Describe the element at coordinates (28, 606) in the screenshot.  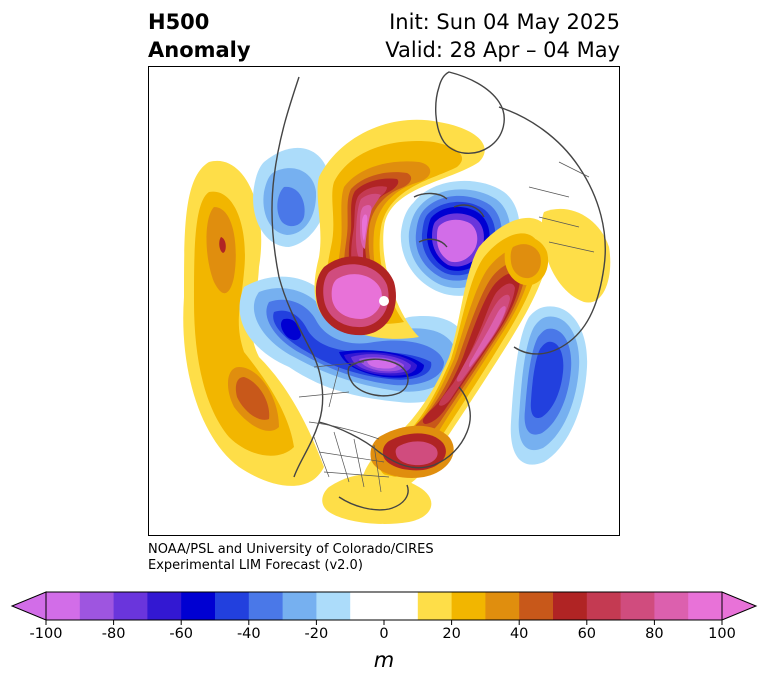
I see `colorbar-under-arrow` at that location.